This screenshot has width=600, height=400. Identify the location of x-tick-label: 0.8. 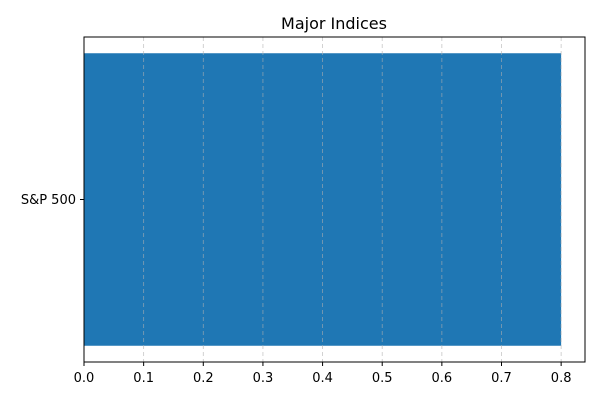
(561, 378).